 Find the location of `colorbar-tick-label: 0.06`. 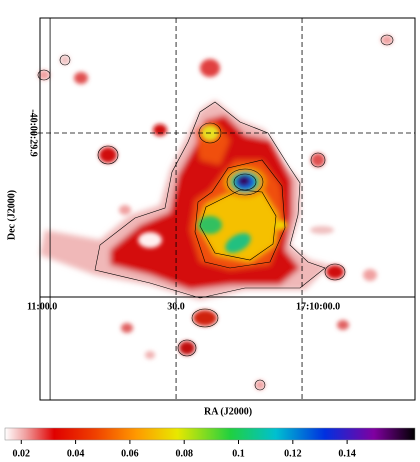

colorbar-tick-label: 0.06 is located at coordinates (130, 453).